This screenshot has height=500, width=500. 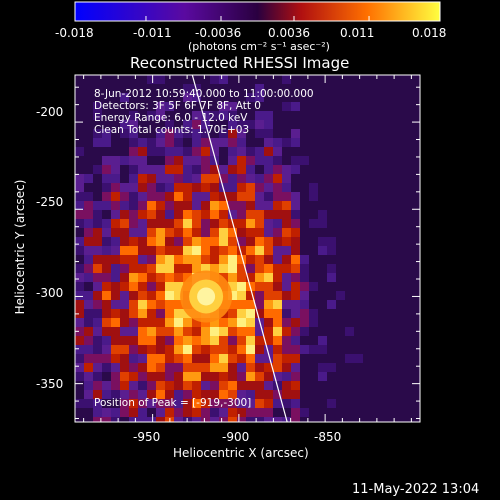 What do you see at coordinates (416, 489) in the screenshot?
I see `timestamp: 11-May-2022 13:04` at bounding box center [416, 489].